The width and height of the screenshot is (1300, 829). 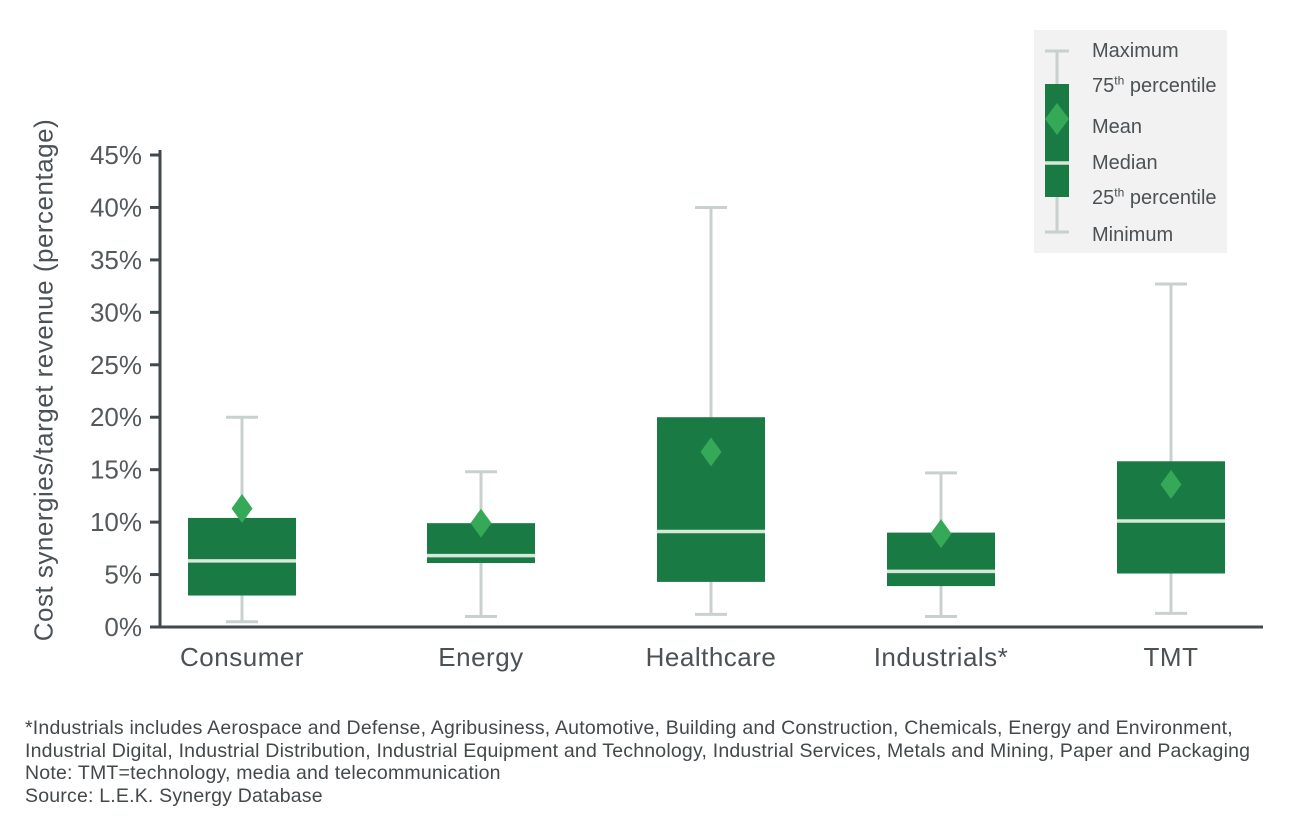 I want to click on legend-label: Mean, so click(x=1117, y=127).